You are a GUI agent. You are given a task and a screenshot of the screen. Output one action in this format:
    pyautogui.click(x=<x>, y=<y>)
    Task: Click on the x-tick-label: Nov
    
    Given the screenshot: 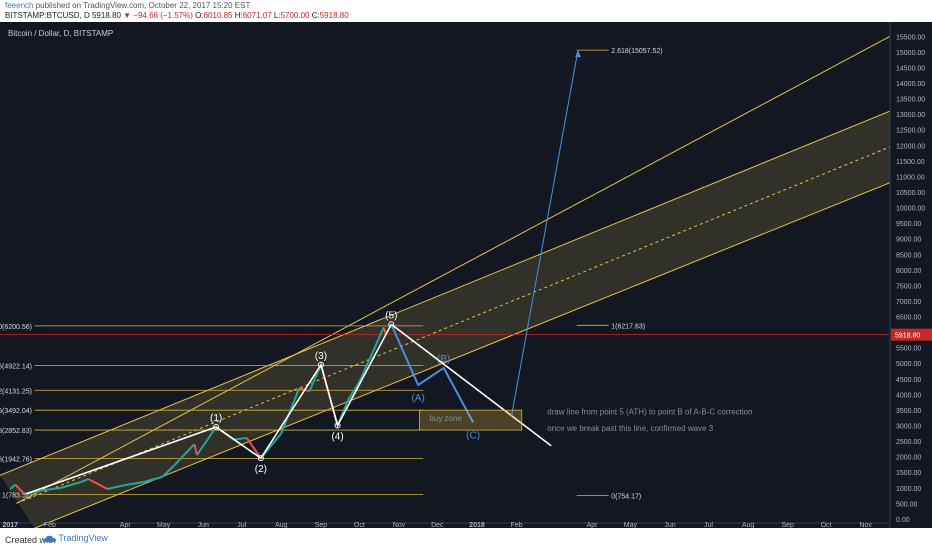 What is the action you would take?
    pyautogui.click(x=865, y=525)
    